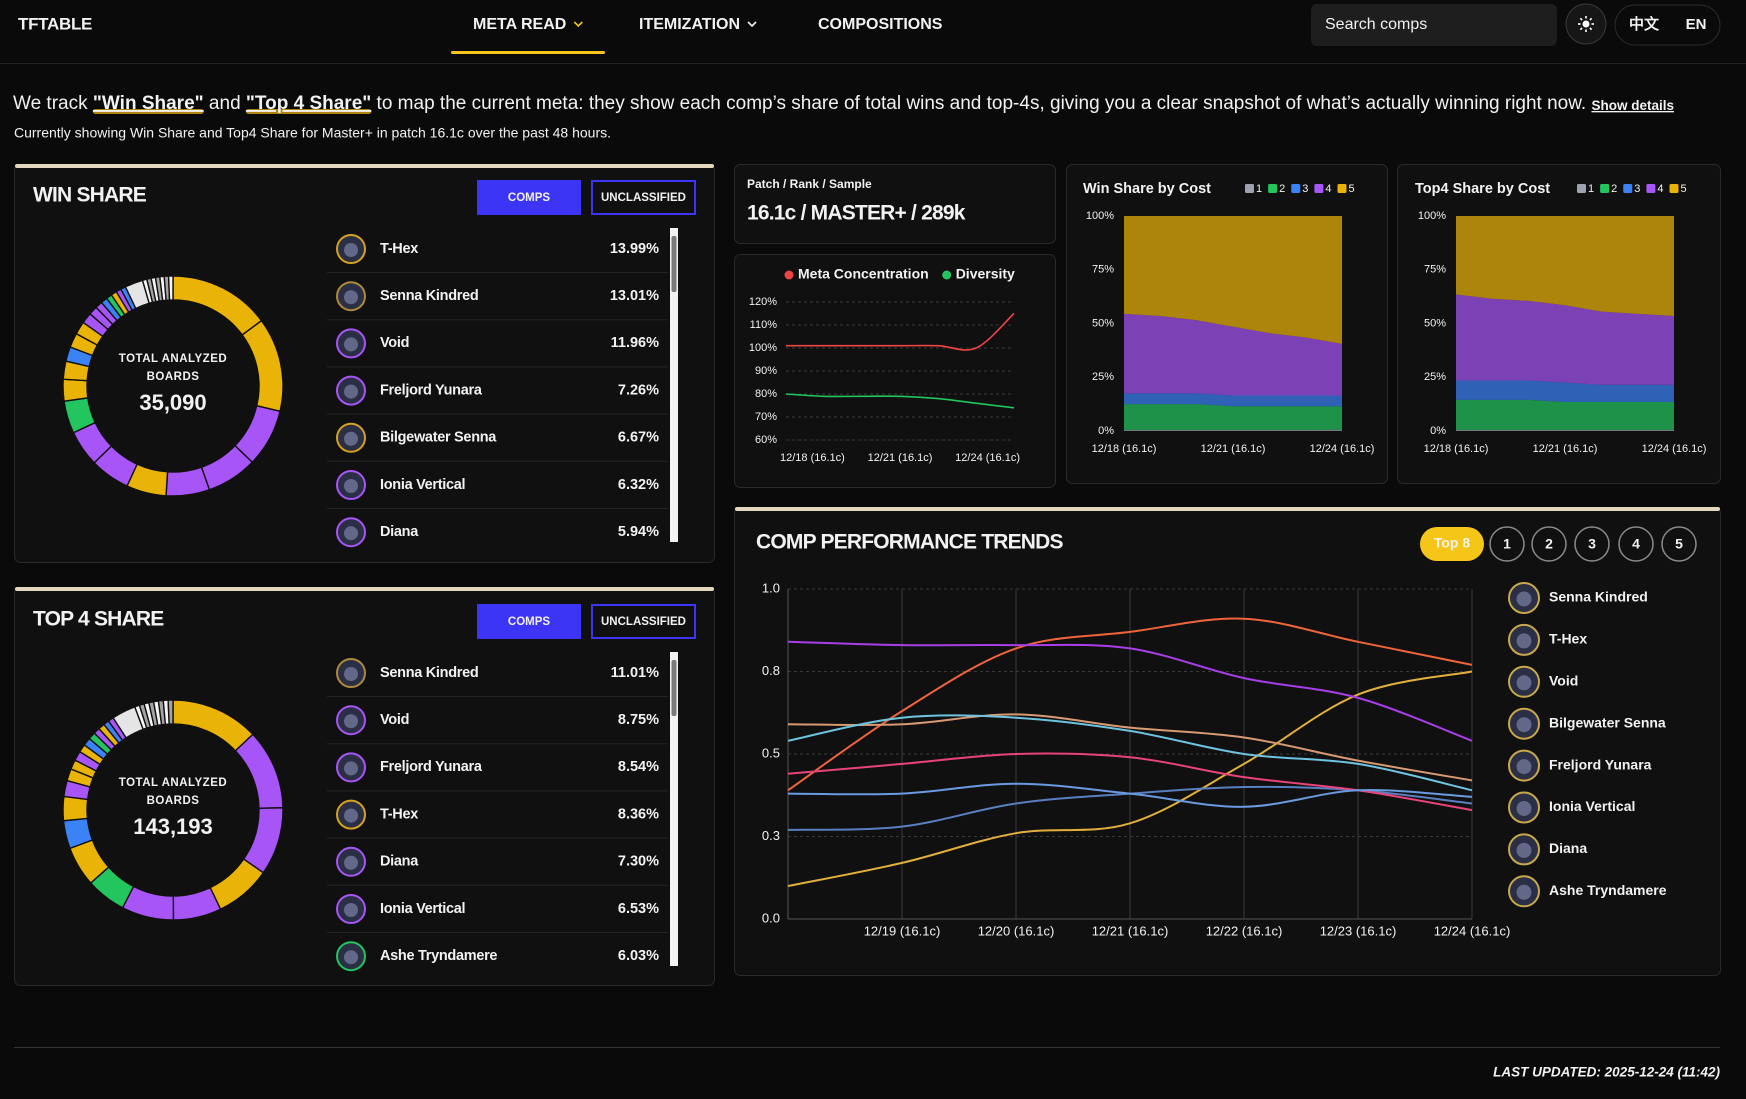  Describe the element at coordinates (674, 809) in the screenshot. I see `scroll-track` at that location.